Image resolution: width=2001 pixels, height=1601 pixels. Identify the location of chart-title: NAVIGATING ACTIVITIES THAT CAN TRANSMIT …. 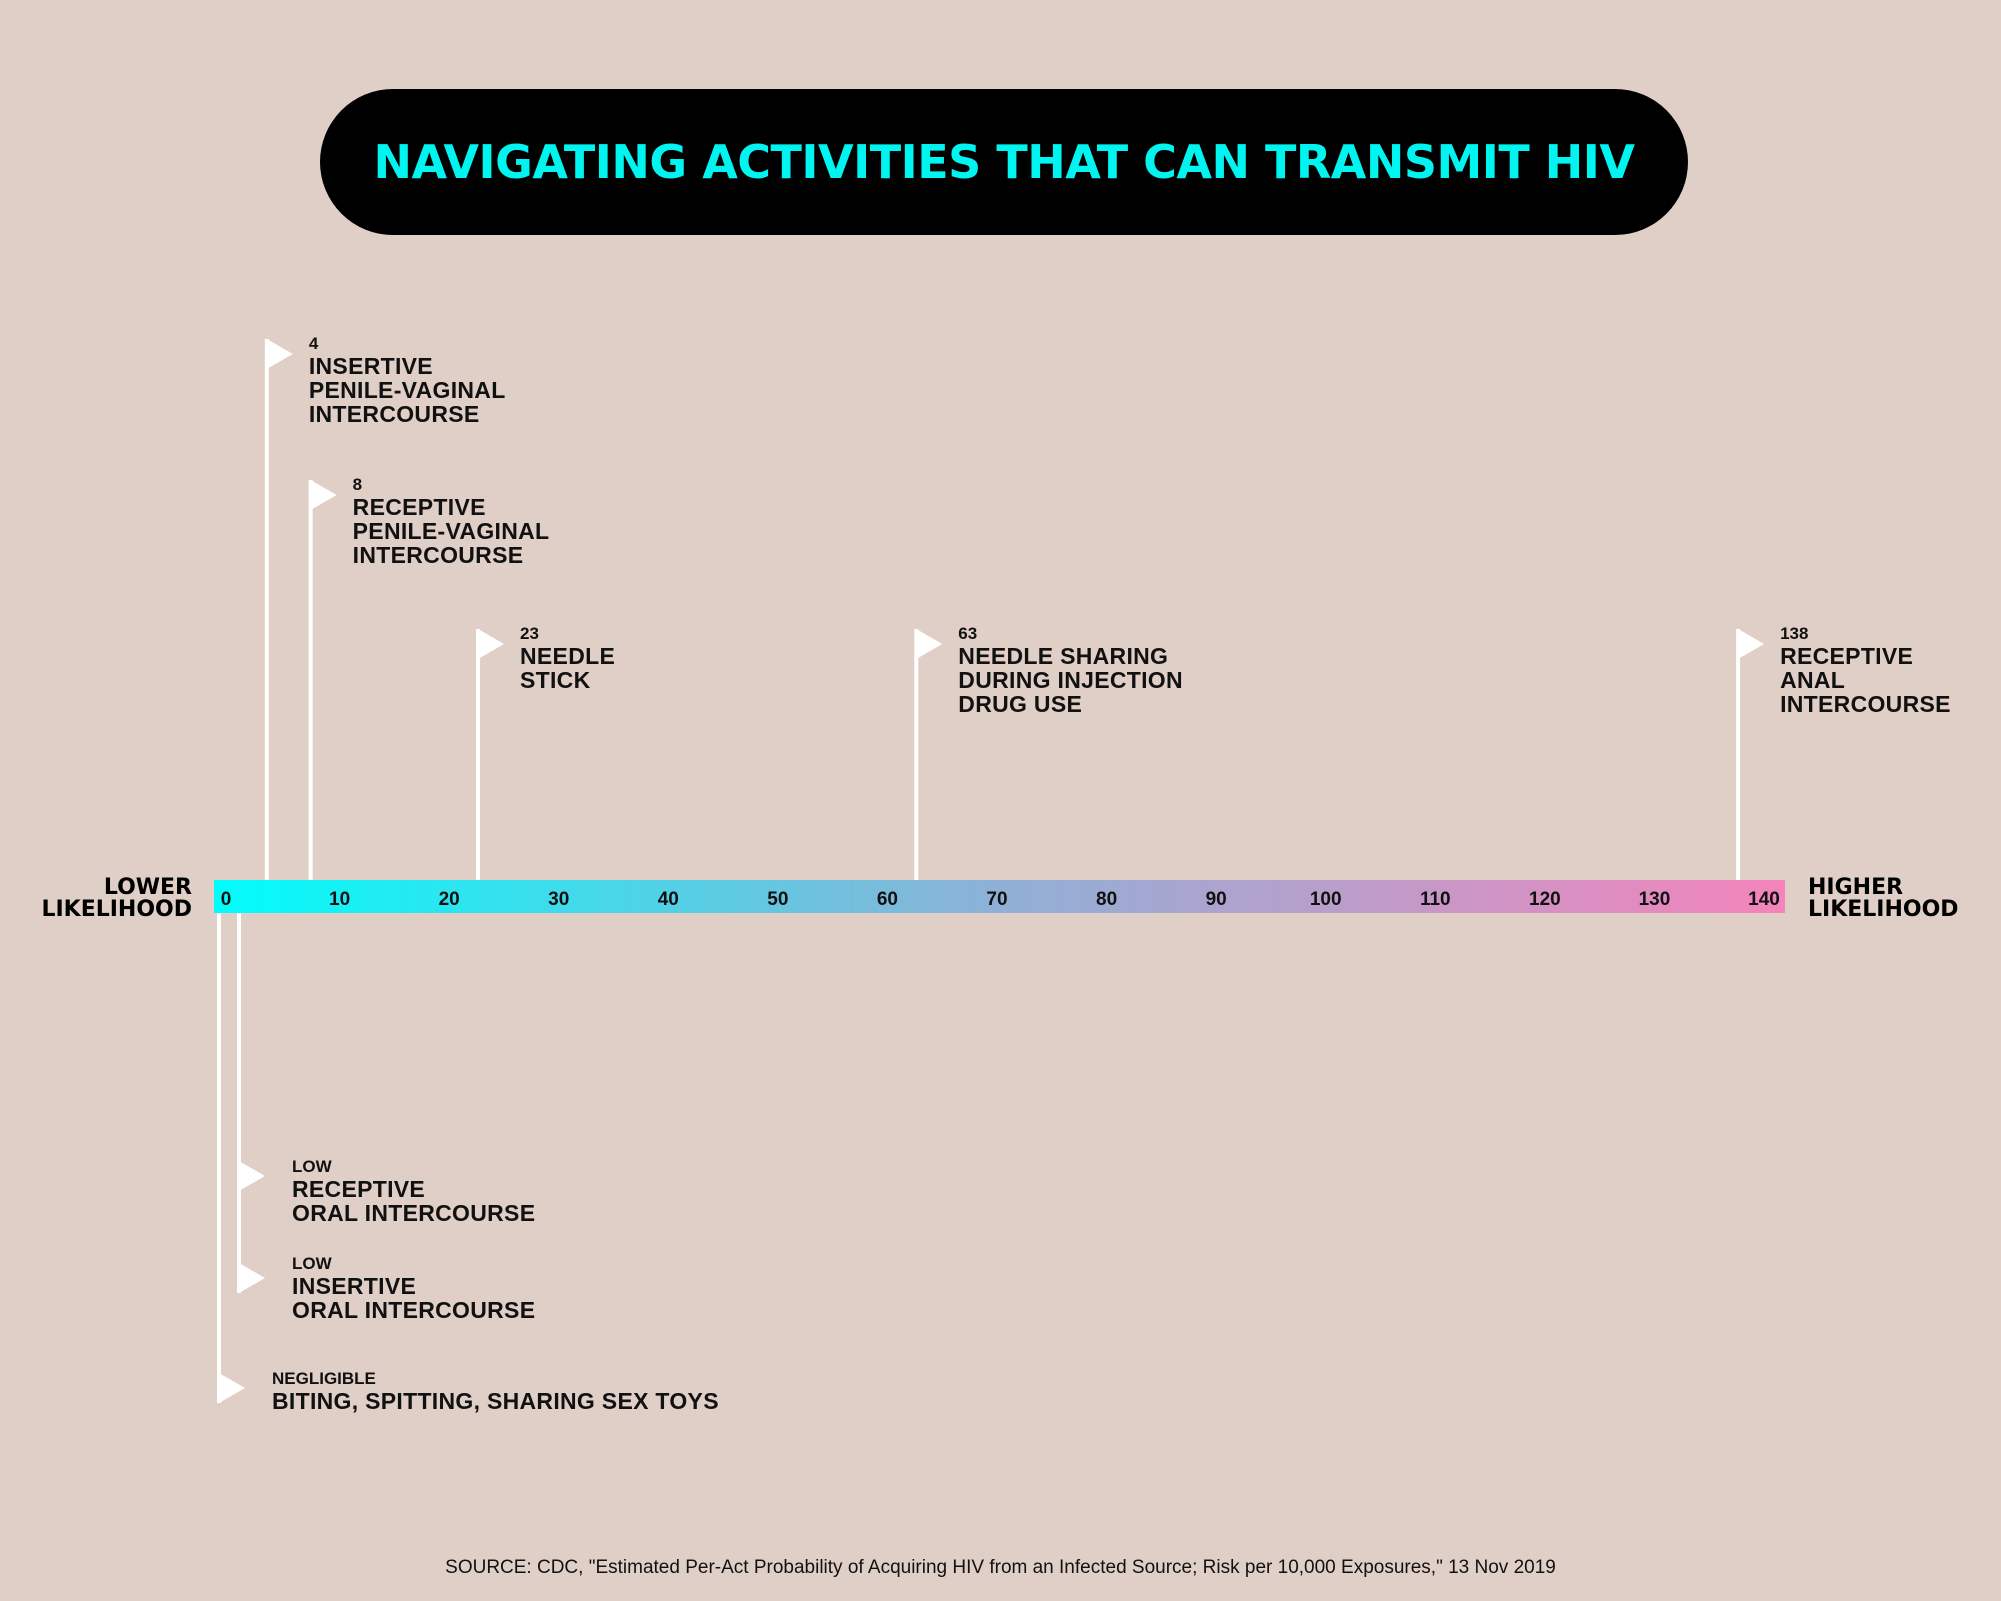
(1004, 162).